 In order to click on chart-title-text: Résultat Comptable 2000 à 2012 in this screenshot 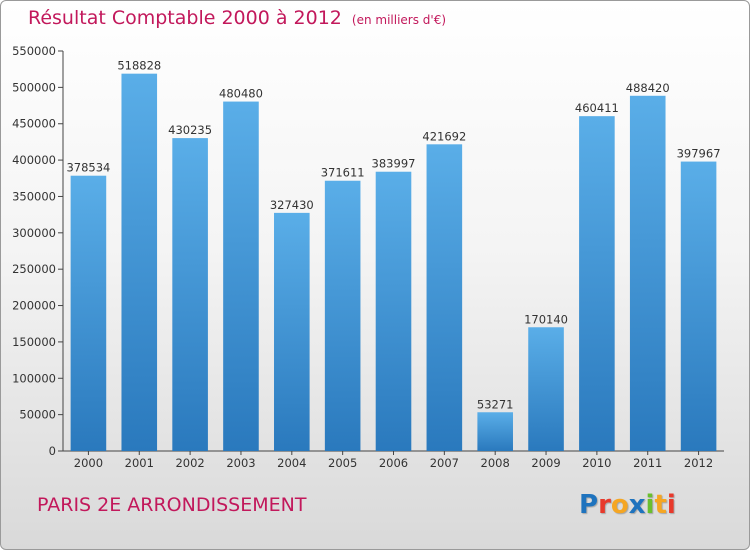, I will do `click(185, 18)`.